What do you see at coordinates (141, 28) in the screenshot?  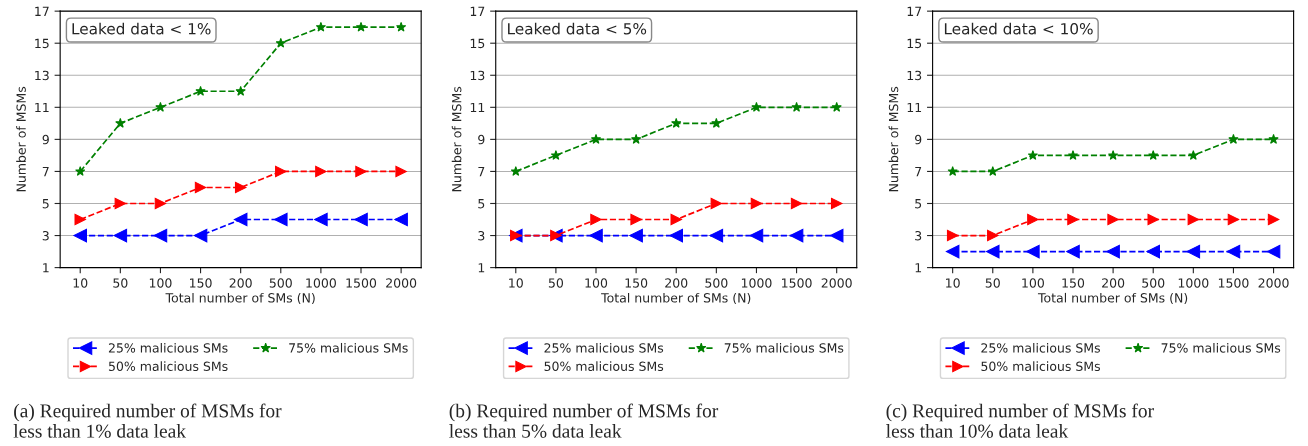 I see `annotation: Leaked data < 1%` at bounding box center [141, 28].